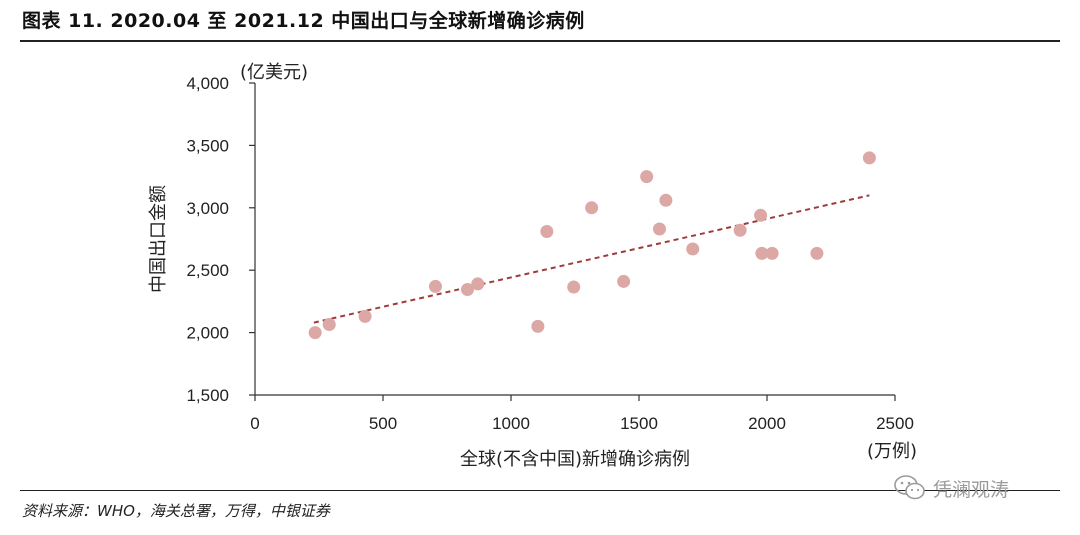 The width and height of the screenshot is (1080, 535). What do you see at coordinates (158, 239) in the screenshot?
I see `y-axis-label: 中国出口金额` at bounding box center [158, 239].